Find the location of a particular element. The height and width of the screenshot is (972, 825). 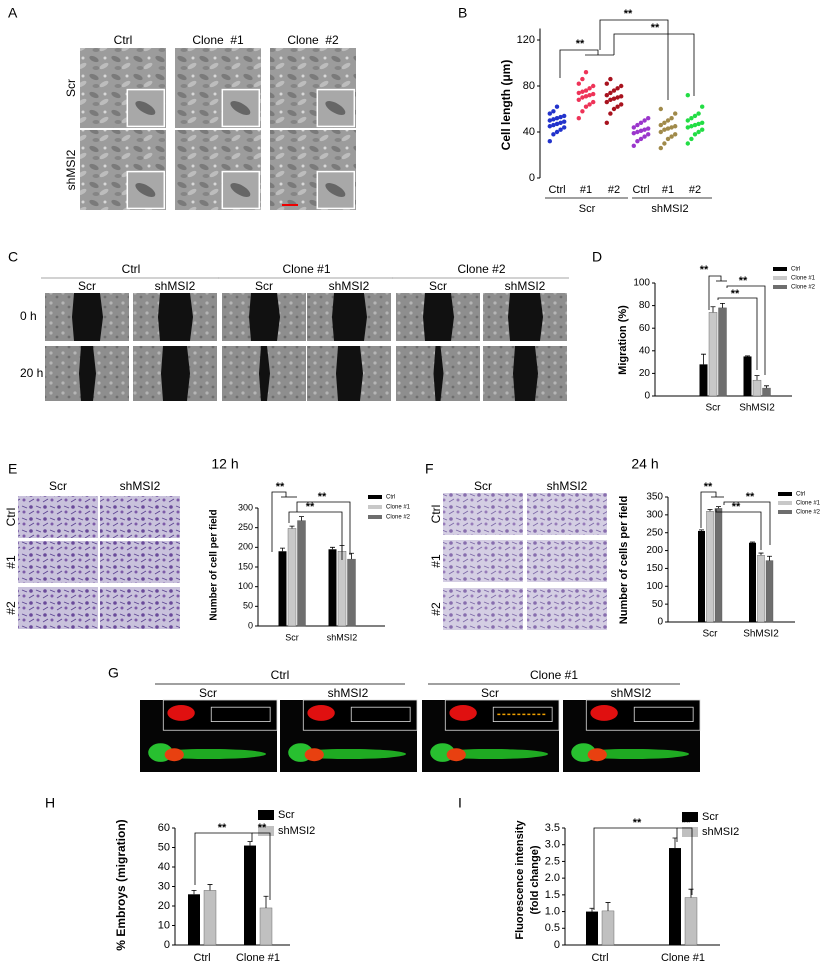

y-tick-label: 40 is located at coordinates (645, 350).